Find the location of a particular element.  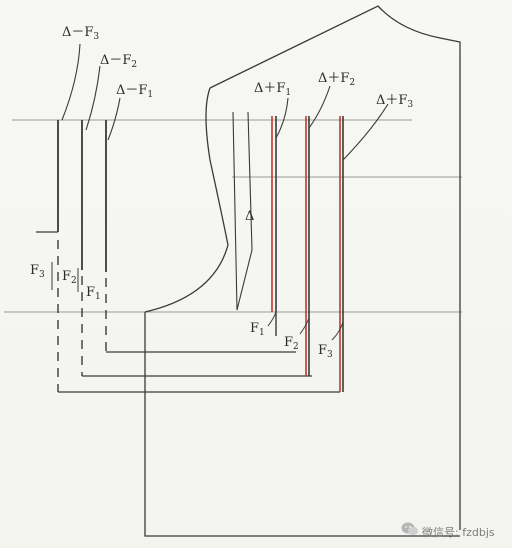

label-left-mid-3: F1 is located at coordinates (93, 293).